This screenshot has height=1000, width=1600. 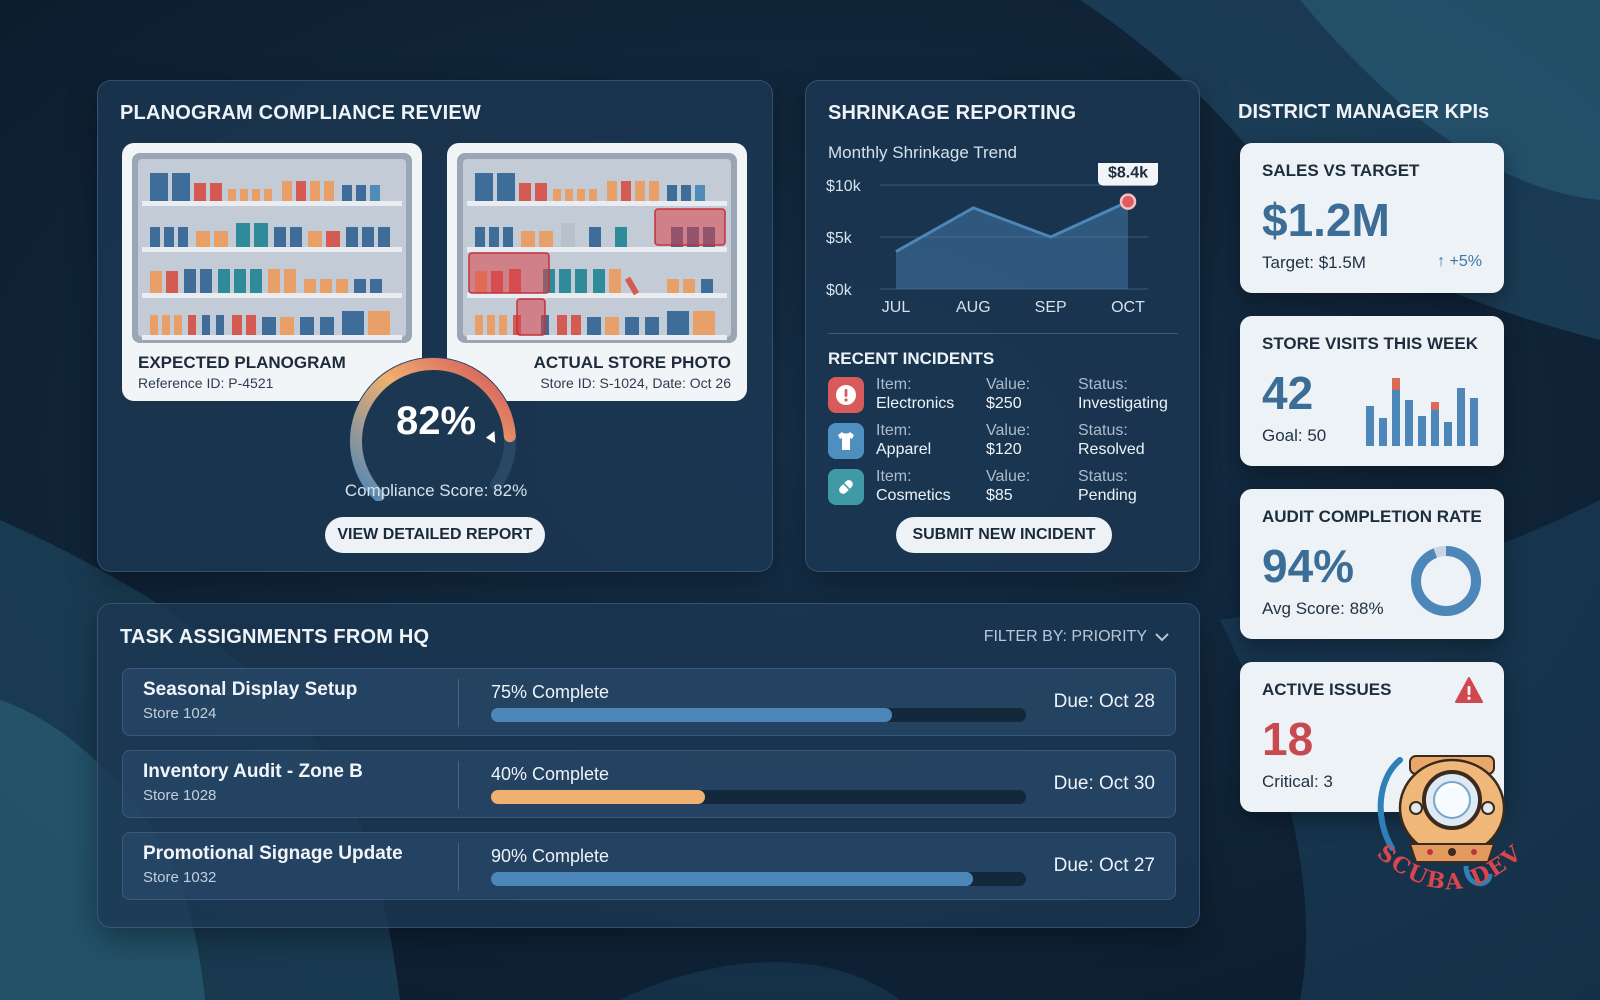 What do you see at coordinates (273, 853) in the screenshot?
I see `task-name: Promotional Signage Update` at bounding box center [273, 853].